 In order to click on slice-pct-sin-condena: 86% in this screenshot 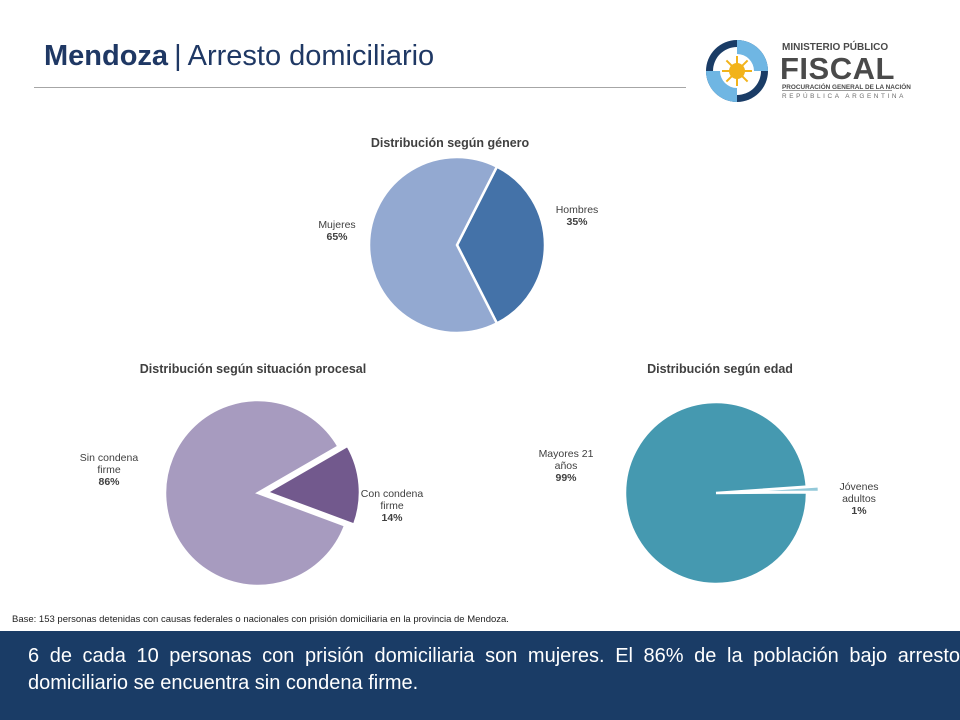, I will do `click(109, 482)`.